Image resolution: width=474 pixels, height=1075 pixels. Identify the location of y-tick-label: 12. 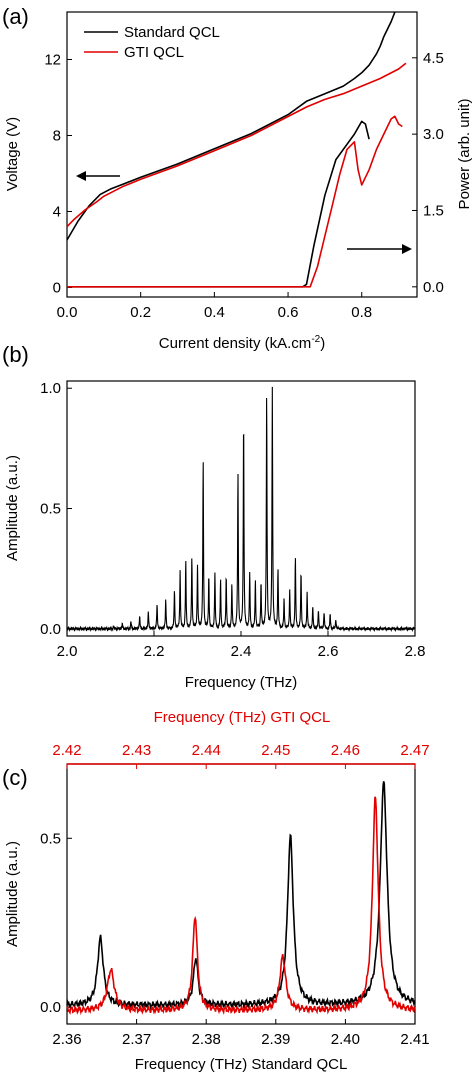
(52, 60).